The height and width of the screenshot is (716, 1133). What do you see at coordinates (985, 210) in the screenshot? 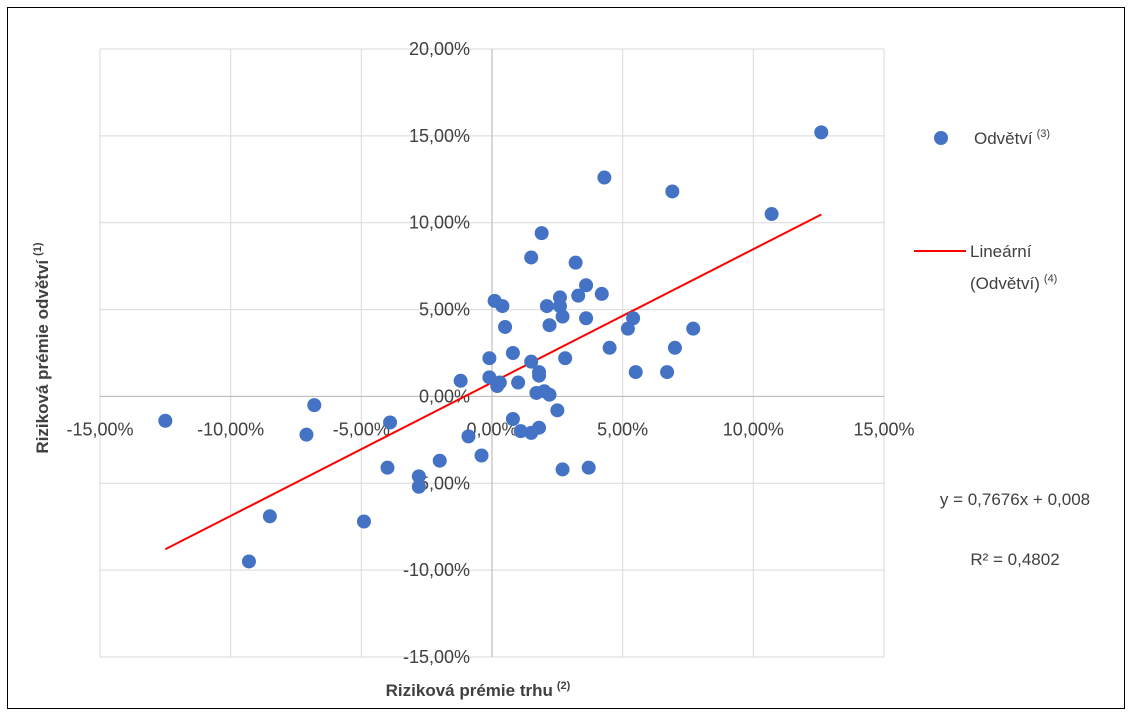
I see `legend: Odvětví (3) Lineární (Odvětví) (4)` at bounding box center [985, 210].